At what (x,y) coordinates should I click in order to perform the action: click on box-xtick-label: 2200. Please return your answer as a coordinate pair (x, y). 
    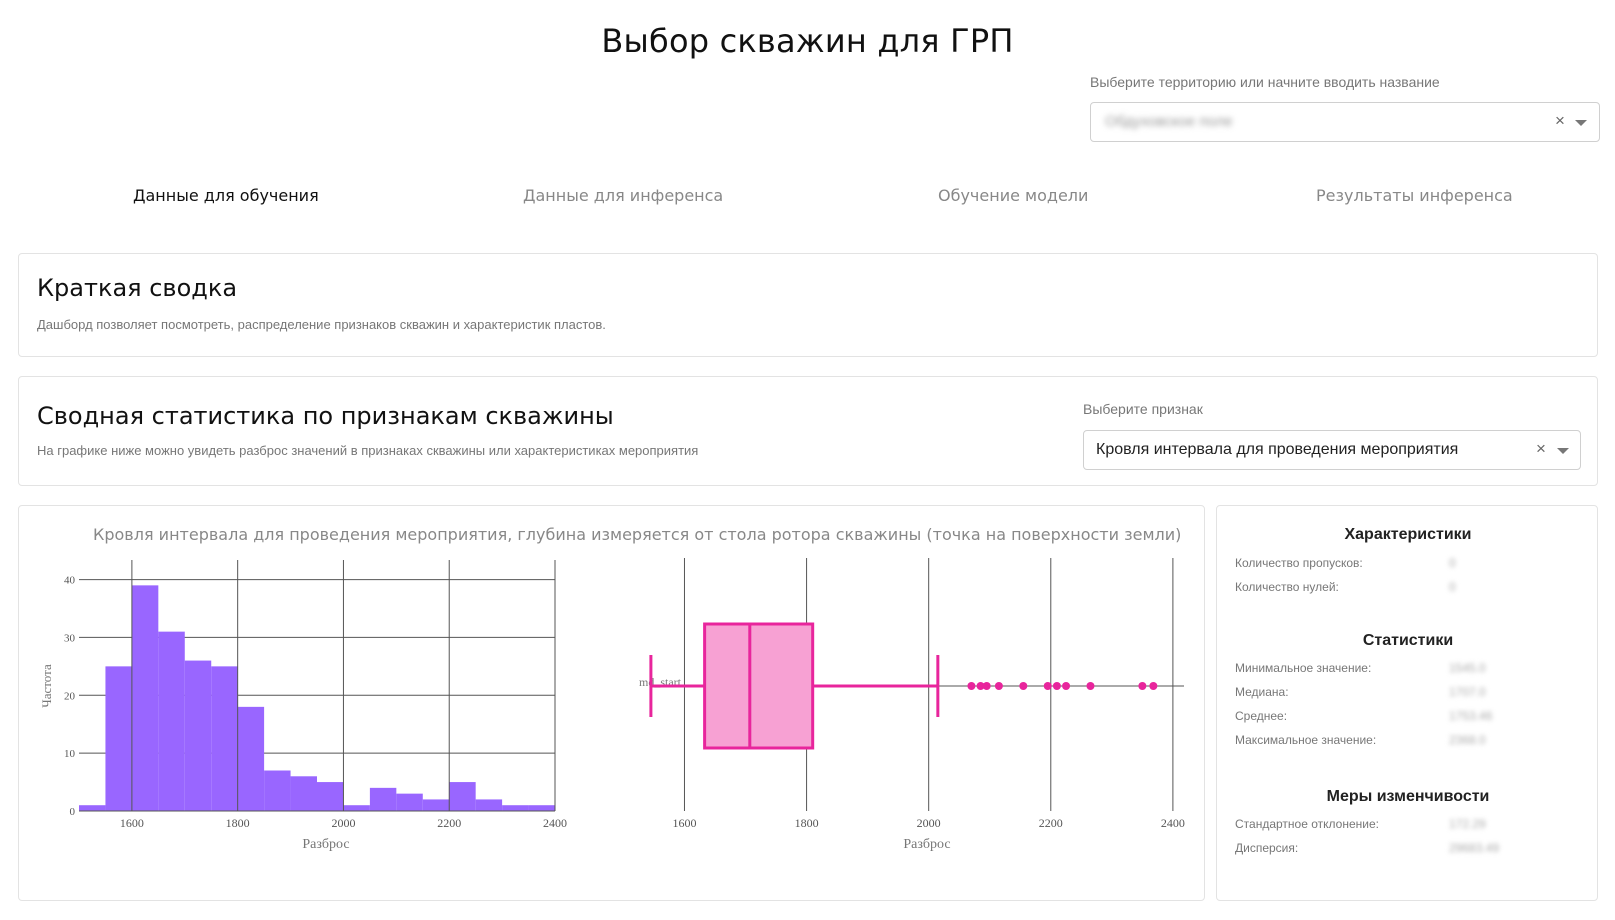
    Looking at the image, I should click on (1051, 823).